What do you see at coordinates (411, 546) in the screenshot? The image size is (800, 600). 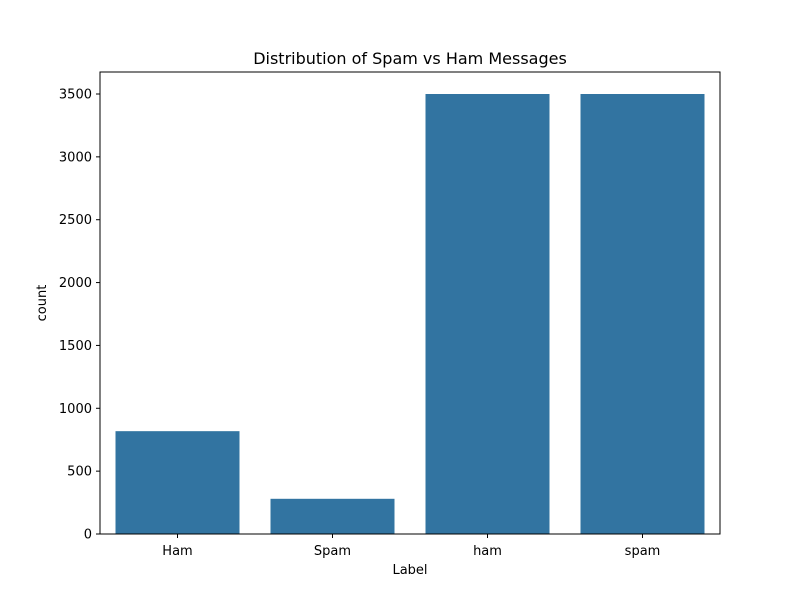 I see `x-ticks-layer: Ham Spam ham spam` at bounding box center [411, 546].